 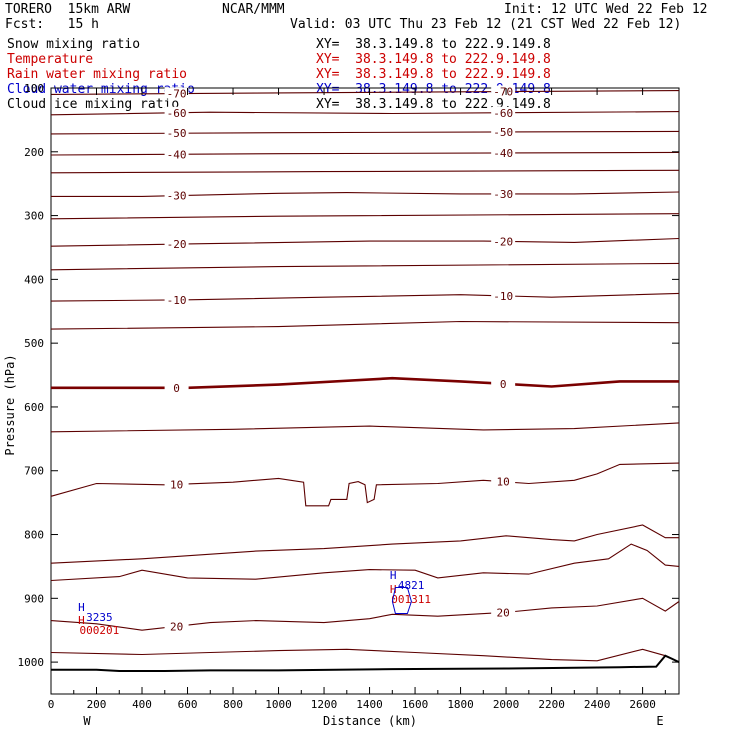 What do you see at coordinates (433, 59) in the screenshot?
I see `legend-temp-xy: XY= 38.3.149.8 to 222.9.149.8` at bounding box center [433, 59].